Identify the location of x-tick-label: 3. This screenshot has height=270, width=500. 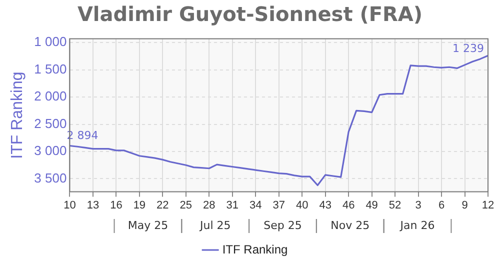
(418, 205).